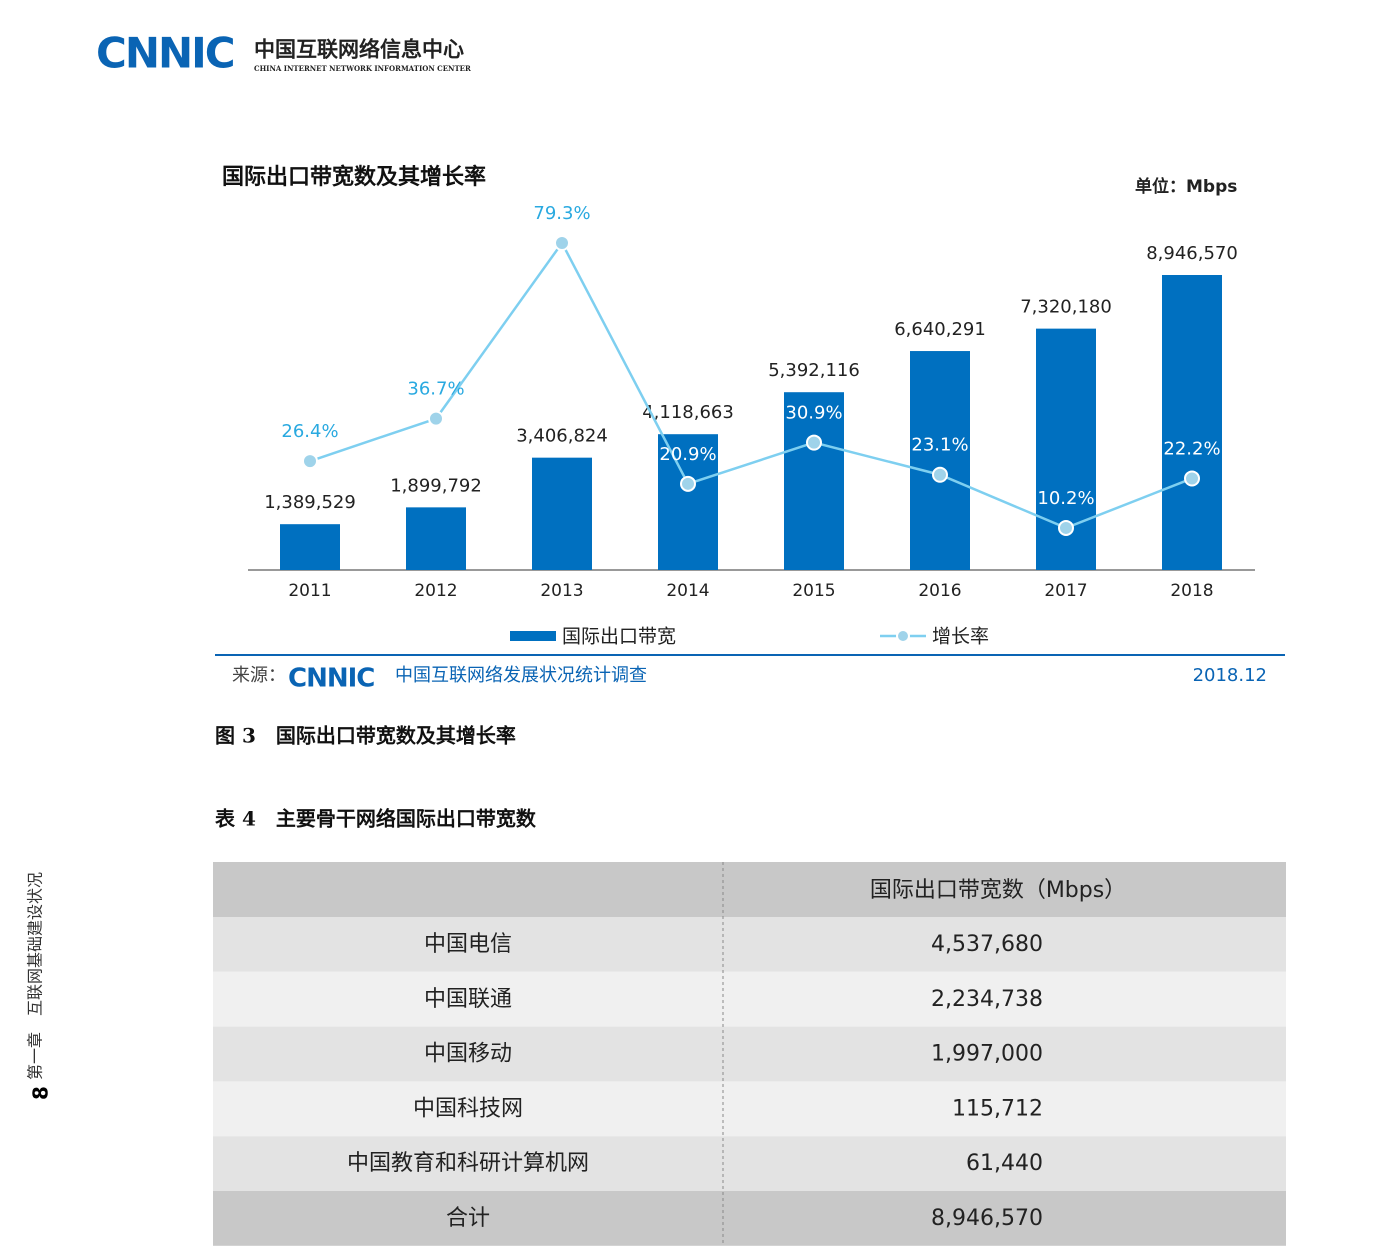  Describe the element at coordinates (687, 591) in the screenshot. I see `x-tick-label: 2014` at that location.